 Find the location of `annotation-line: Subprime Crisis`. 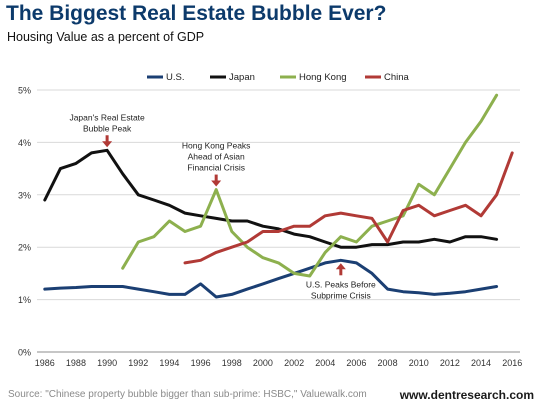

annotation-line: Subprime Crisis is located at coordinates (341, 295).